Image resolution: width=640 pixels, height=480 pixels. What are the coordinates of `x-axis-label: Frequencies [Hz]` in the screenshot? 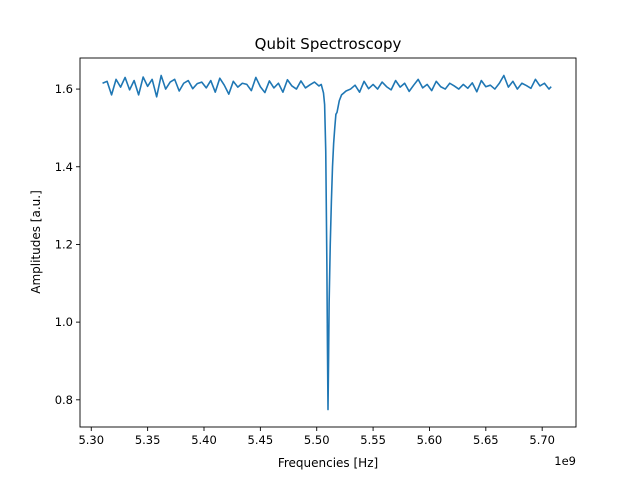 It's located at (328, 463).